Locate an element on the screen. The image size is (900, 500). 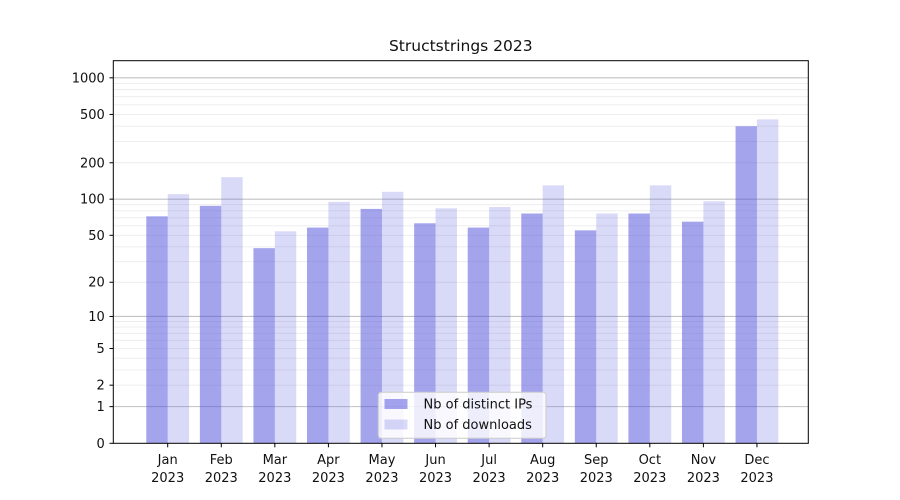
bar-distinct-ips-may is located at coordinates (371, 326).